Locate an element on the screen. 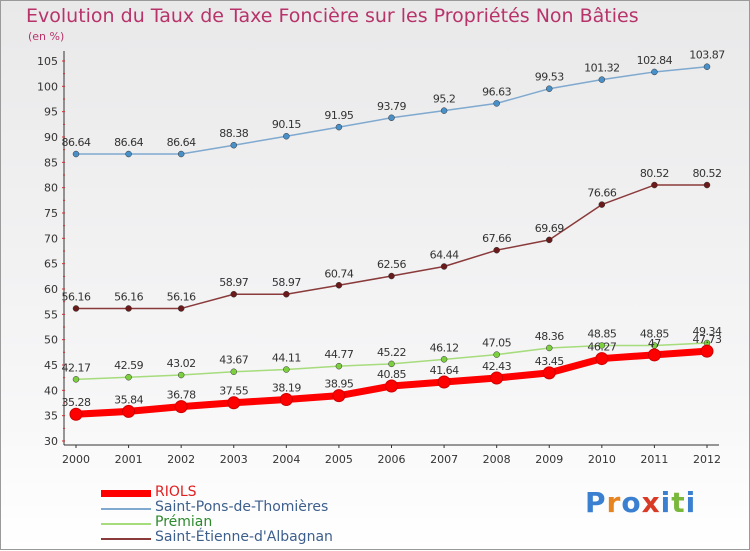 This screenshot has height=551, width=750. logo-letter: x is located at coordinates (651, 502).